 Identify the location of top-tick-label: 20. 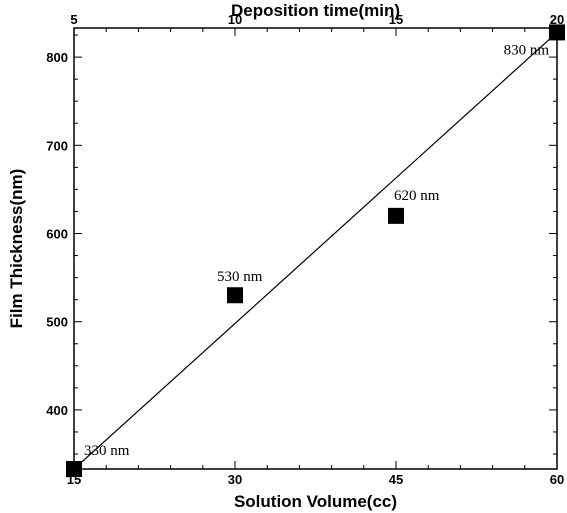
(557, 19).